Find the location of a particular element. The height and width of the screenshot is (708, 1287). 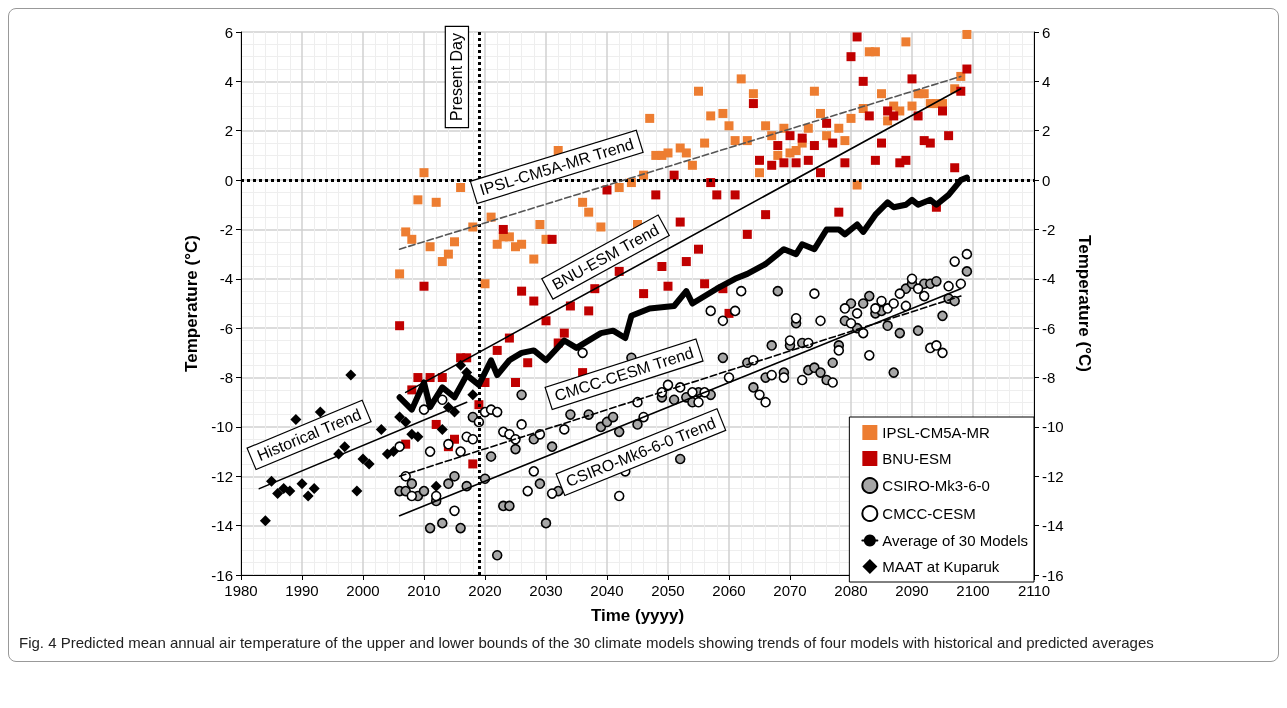

x-tick-label: 2020 is located at coordinates (485, 590).